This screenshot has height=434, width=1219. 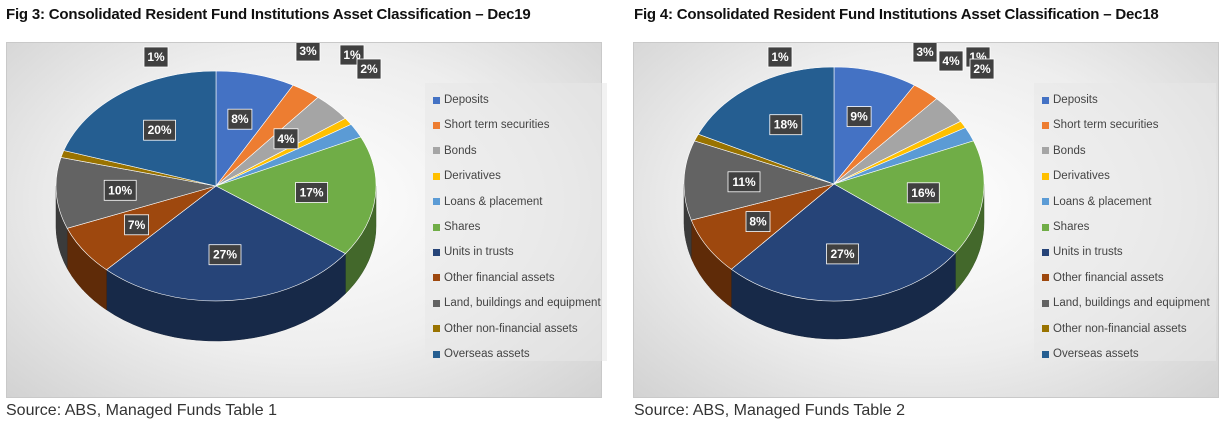 I want to click on legend-item-derivatives: Derivatives, so click(x=1076, y=176).